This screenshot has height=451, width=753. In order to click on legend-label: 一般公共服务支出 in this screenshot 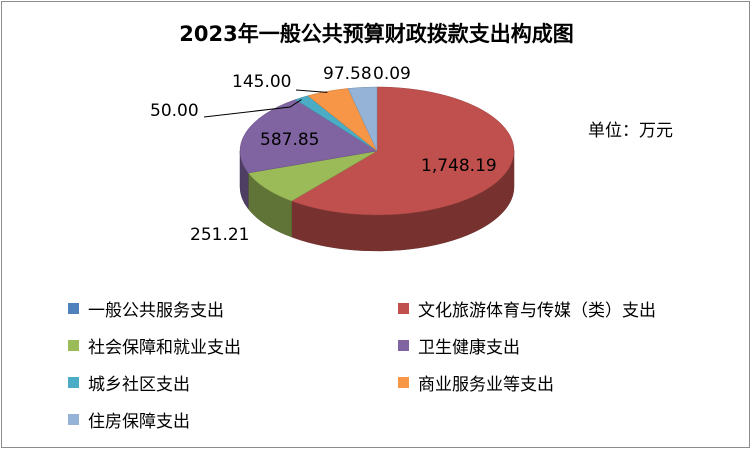, I will do `click(156, 310)`.